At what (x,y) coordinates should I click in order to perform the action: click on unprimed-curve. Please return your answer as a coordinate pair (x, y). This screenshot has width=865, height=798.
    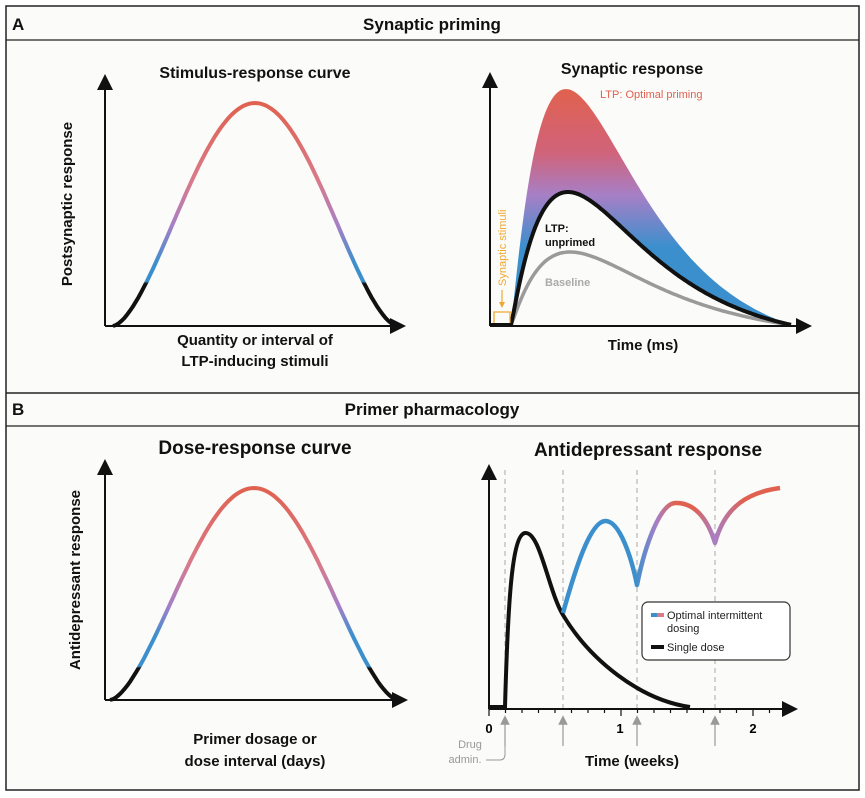
    Looking at the image, I should click on (641, 258).